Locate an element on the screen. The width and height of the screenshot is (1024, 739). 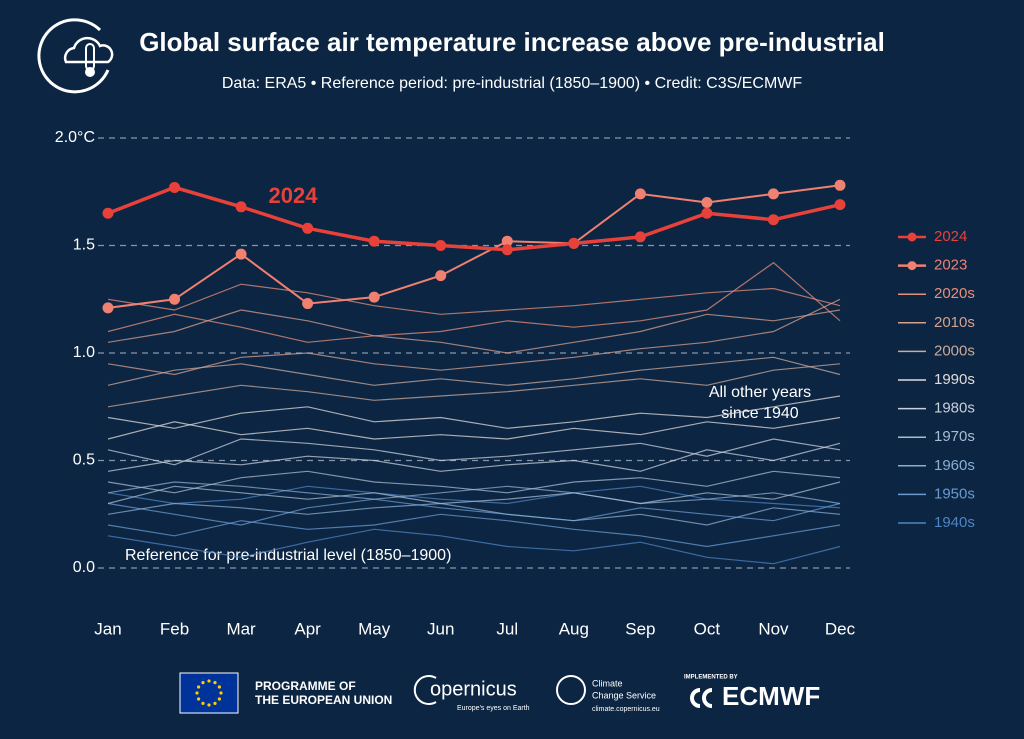
y-tick-label: 1.0 is located at coordinates (84, 352).